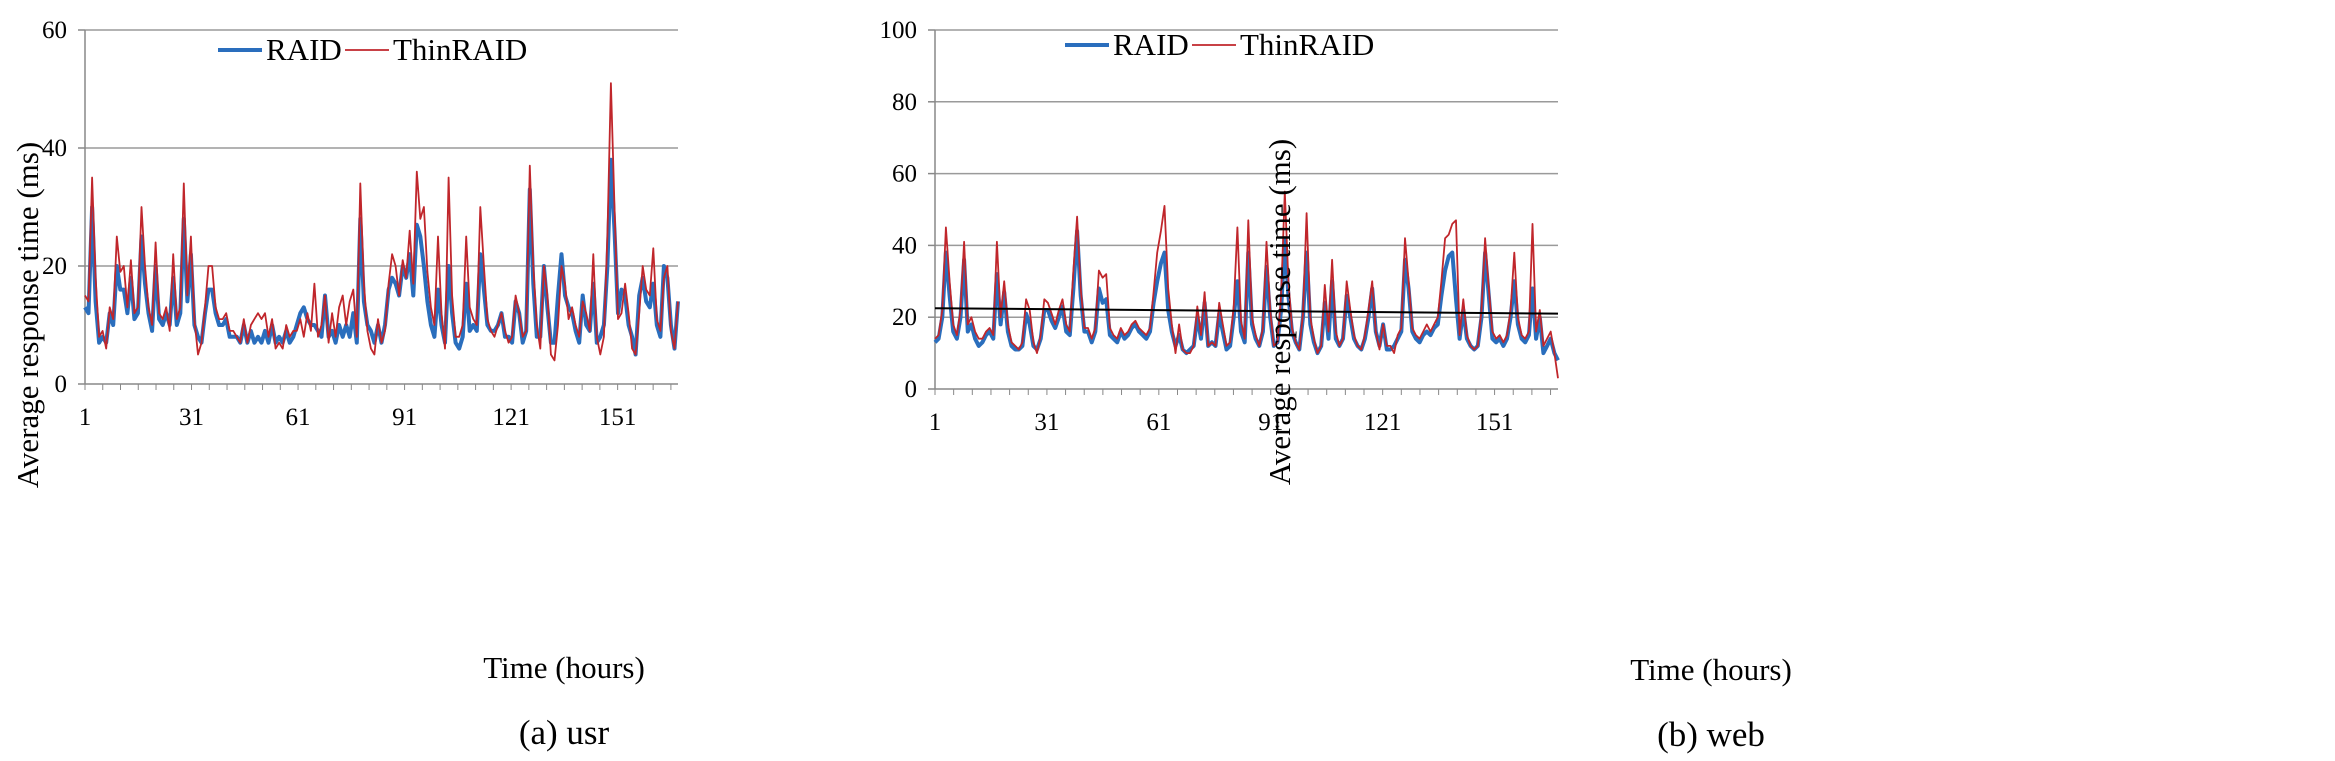 This screenshot has width=2335, height=761. What do you see at coordinates (61, 384) in the screenshot?
I see `y-tick-label-usr-0: 0` at bounding box center [61, 384].